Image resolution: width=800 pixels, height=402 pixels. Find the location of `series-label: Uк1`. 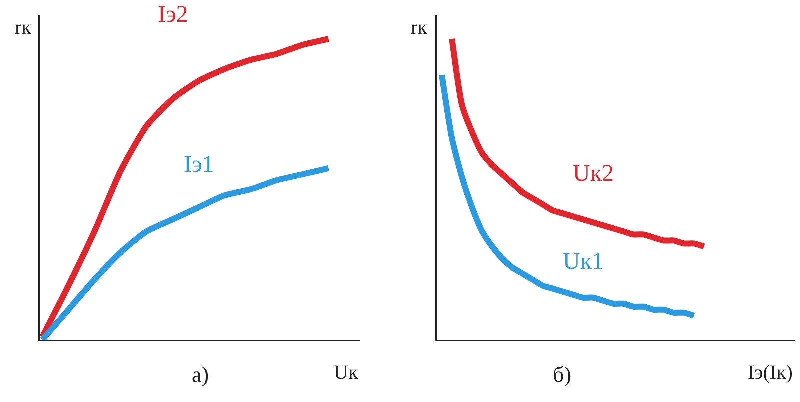

series-label: Uк1 is located at coordinates (583, 262).